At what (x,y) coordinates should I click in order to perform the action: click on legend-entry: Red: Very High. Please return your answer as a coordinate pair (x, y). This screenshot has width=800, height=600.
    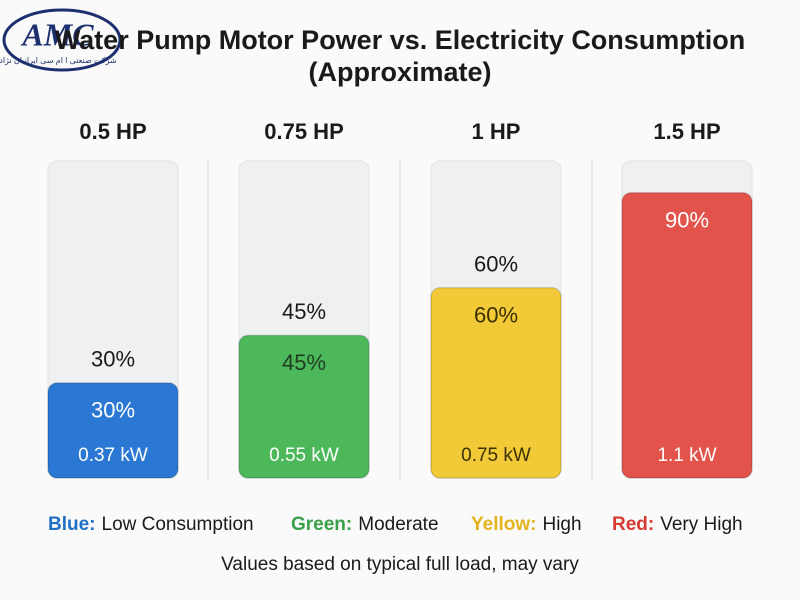
    Looking at the image, I should click on (677, 524).